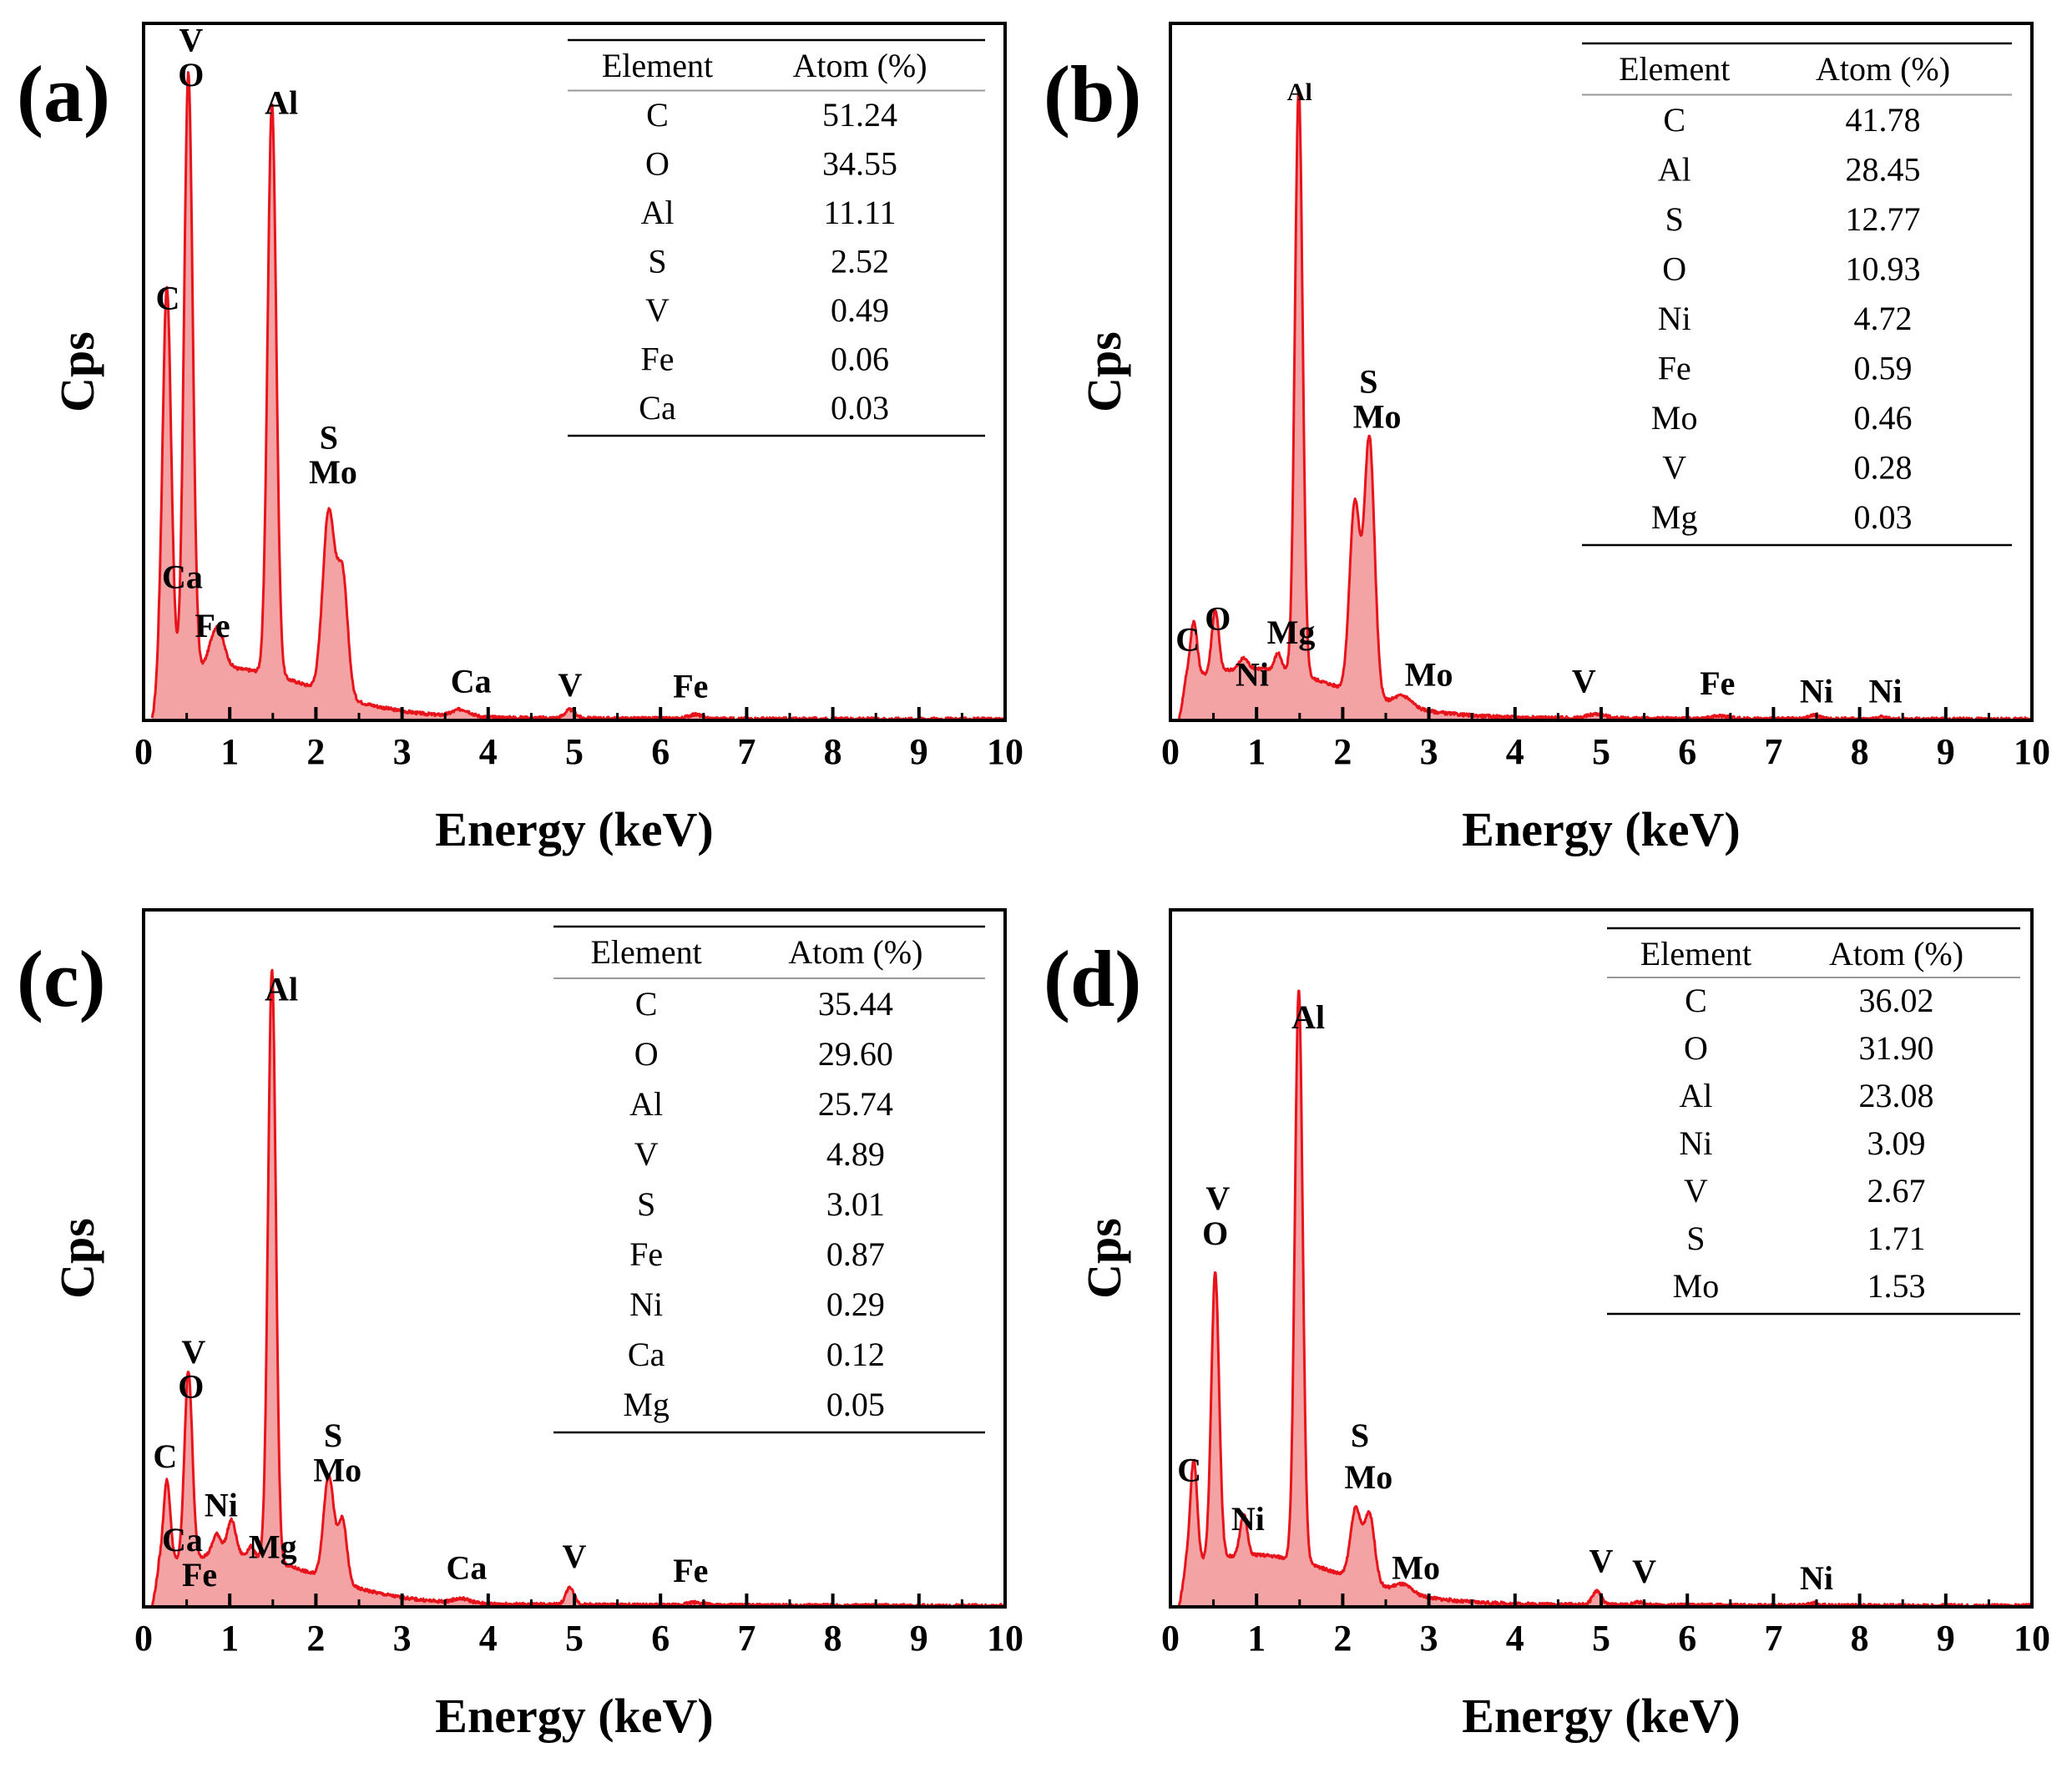 The image size is (2072, 1778). I want to click on table-cell-atom: 31.90, so click(1897, 1048).